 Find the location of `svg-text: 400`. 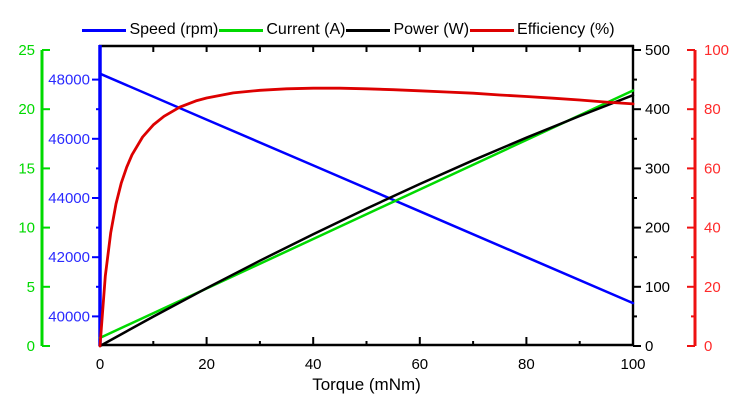

svg-text: 400 is located at coordinates (657, 109).